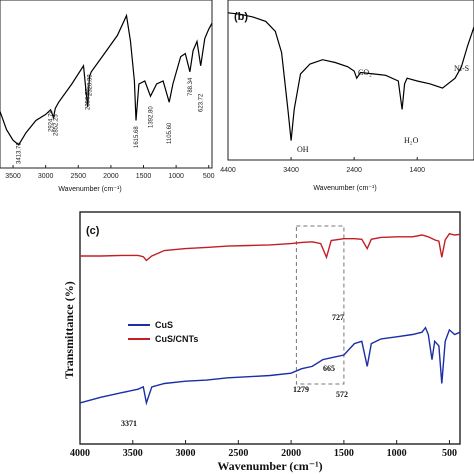 Image resolution: width=474 pixels, height=474 pixels. Describe the element at coordinates (20, 153) in the screenshot. I see `peak-label: 3413.73` at that location.